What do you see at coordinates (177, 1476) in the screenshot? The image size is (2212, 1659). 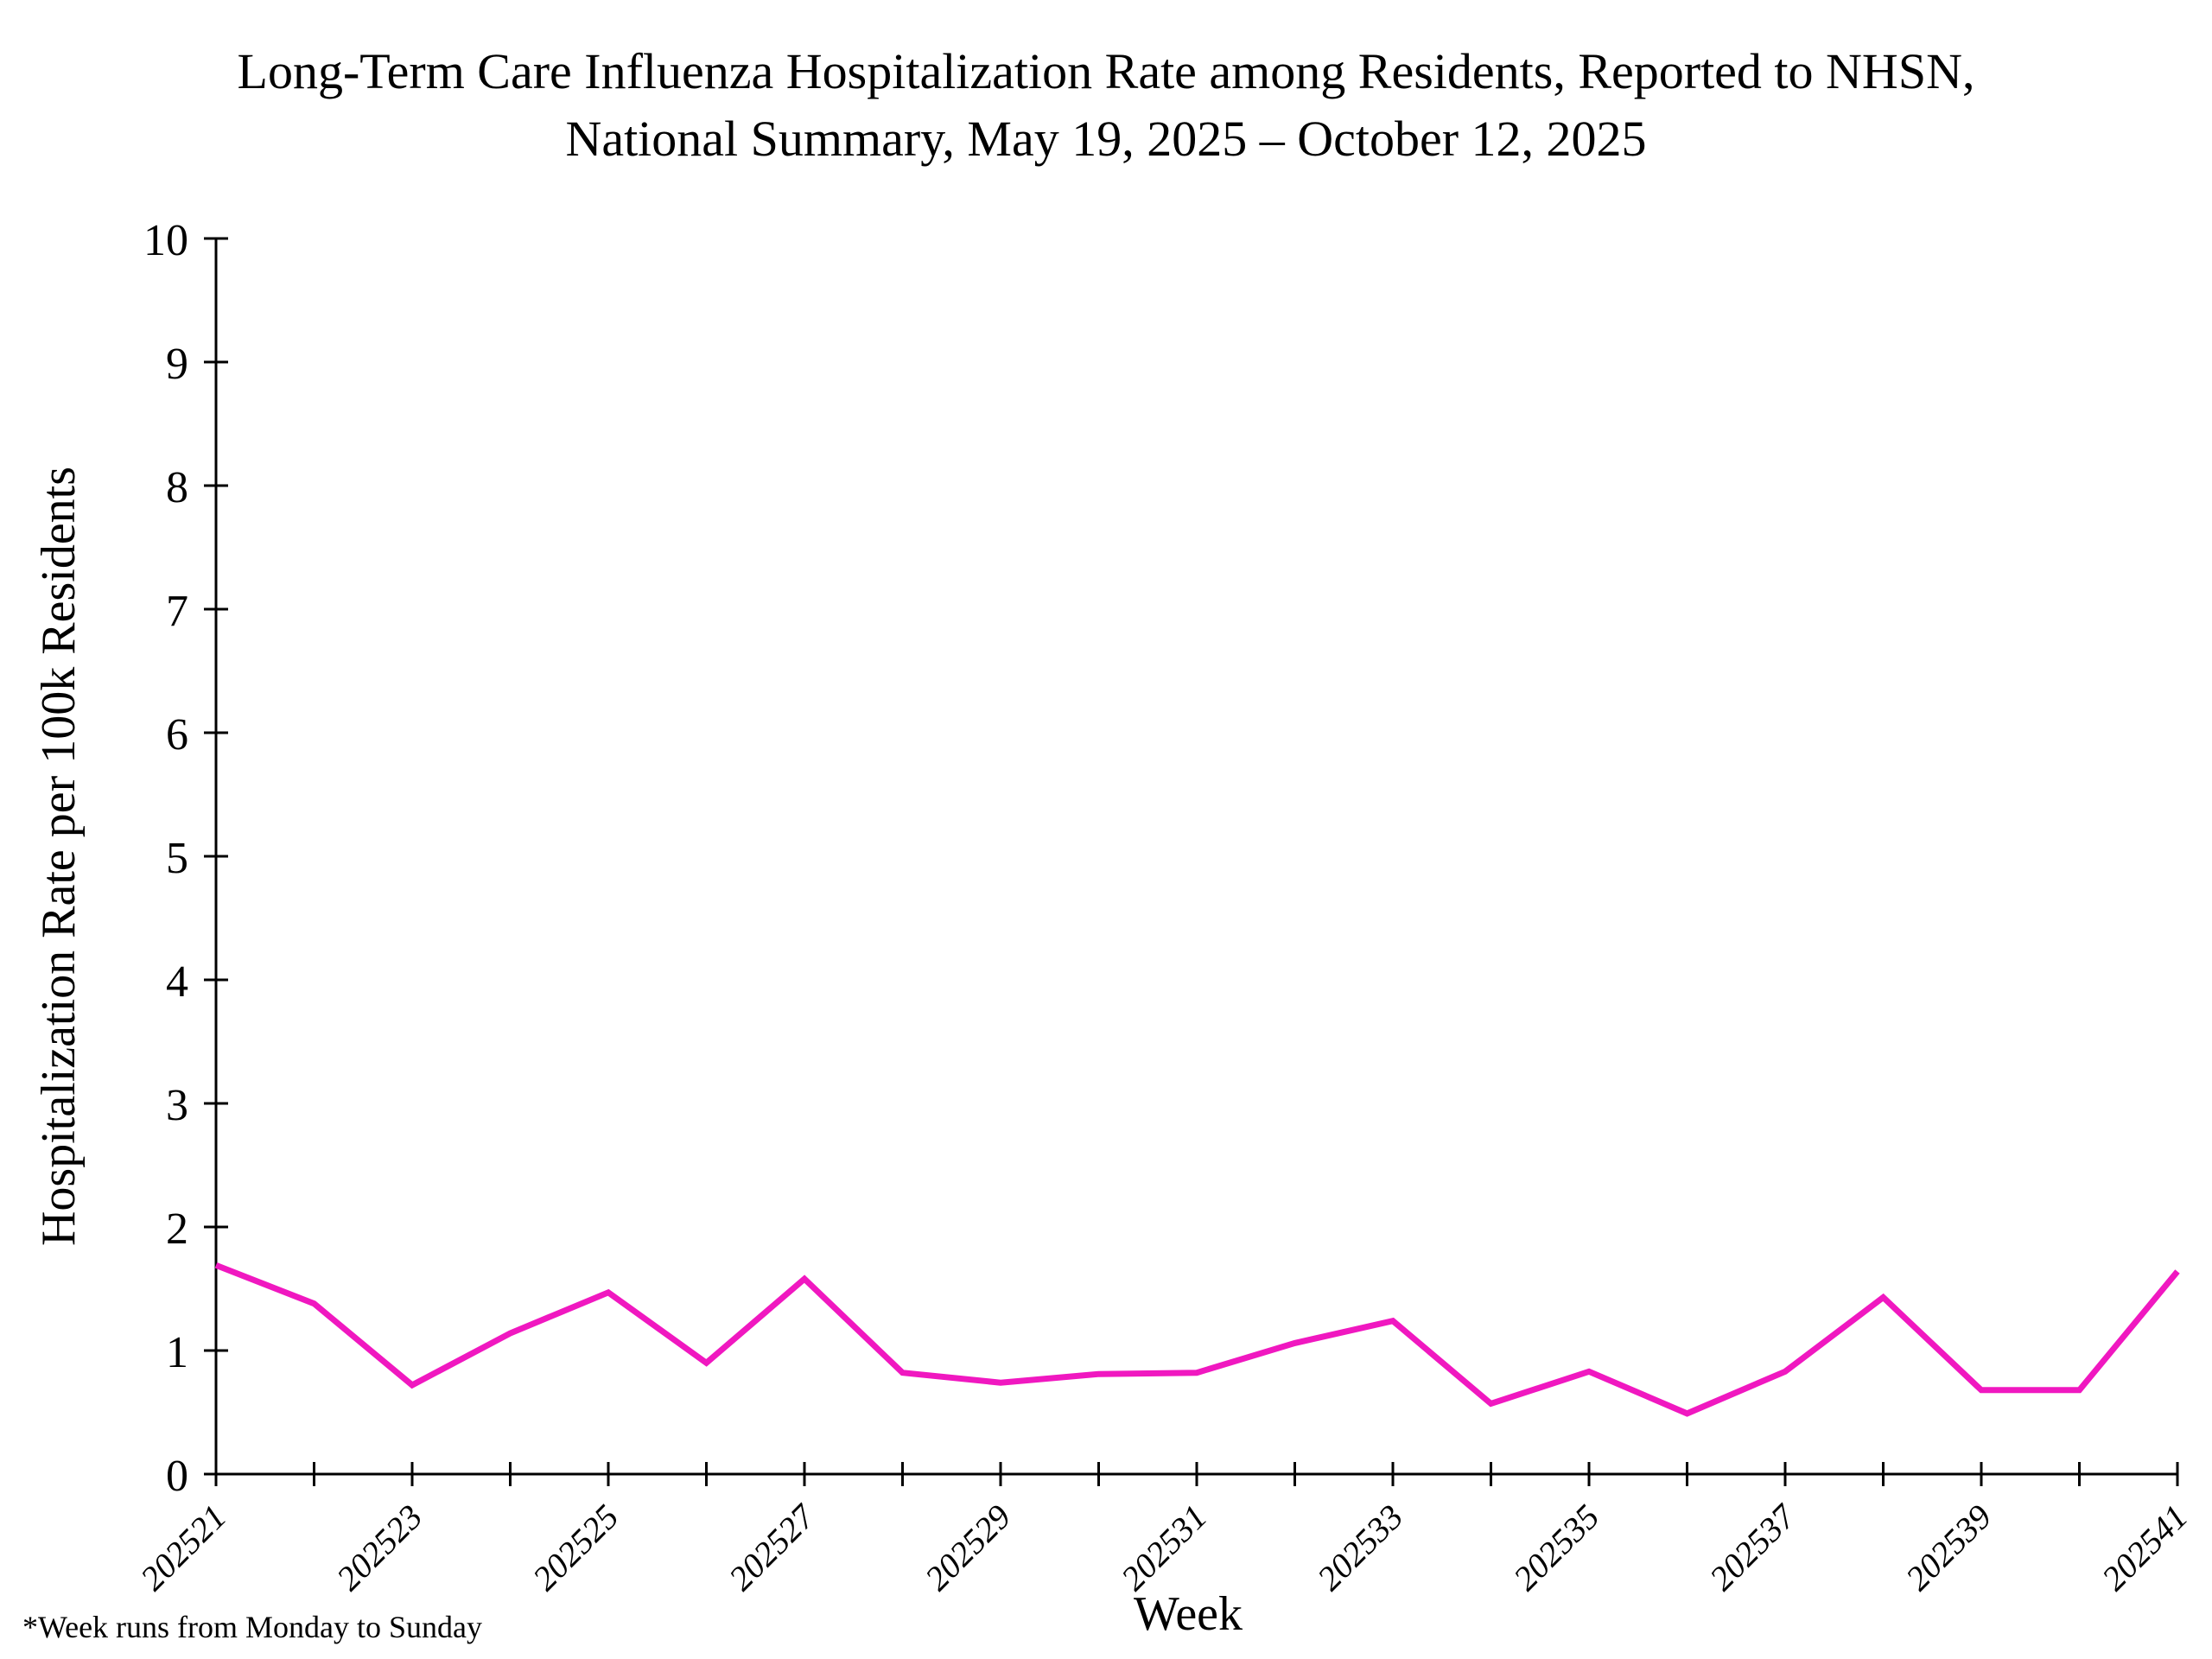 I see `y-tick-label: 0` at bounding box center [177, 1476].